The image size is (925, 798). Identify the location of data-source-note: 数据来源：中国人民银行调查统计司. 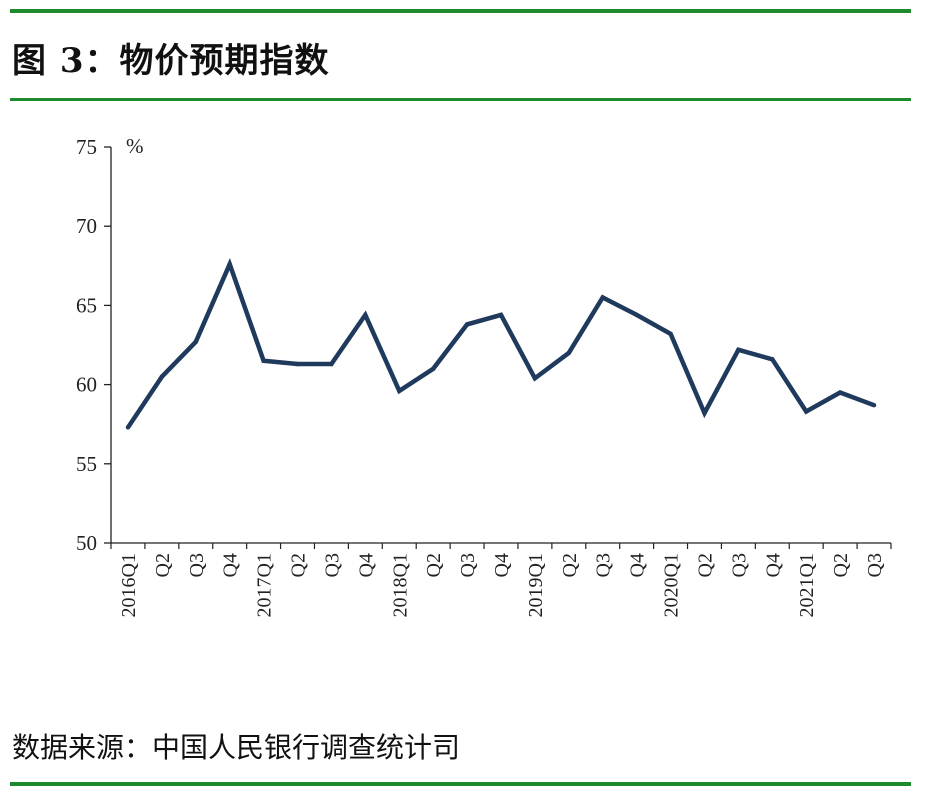
(236, 747).